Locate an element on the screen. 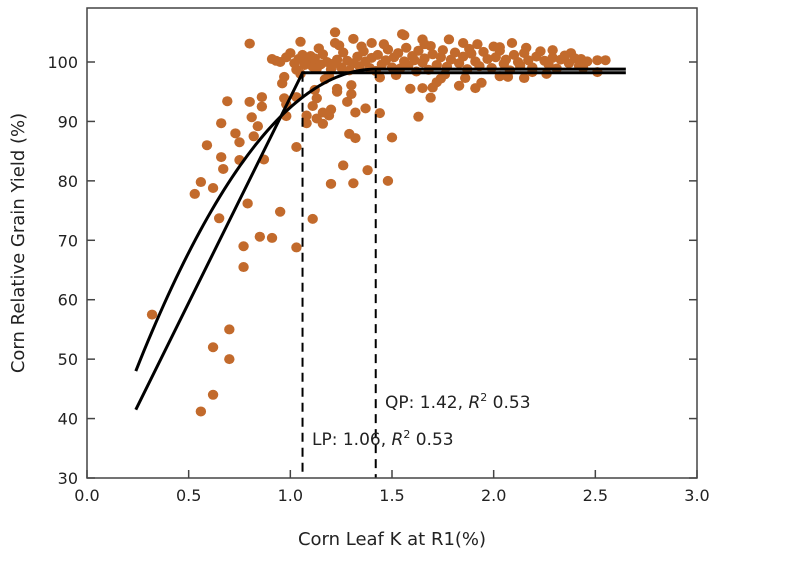 The width and height of the screenshot is (800, 564). y-tick-label: 90 is located at coordinates (68, 121).